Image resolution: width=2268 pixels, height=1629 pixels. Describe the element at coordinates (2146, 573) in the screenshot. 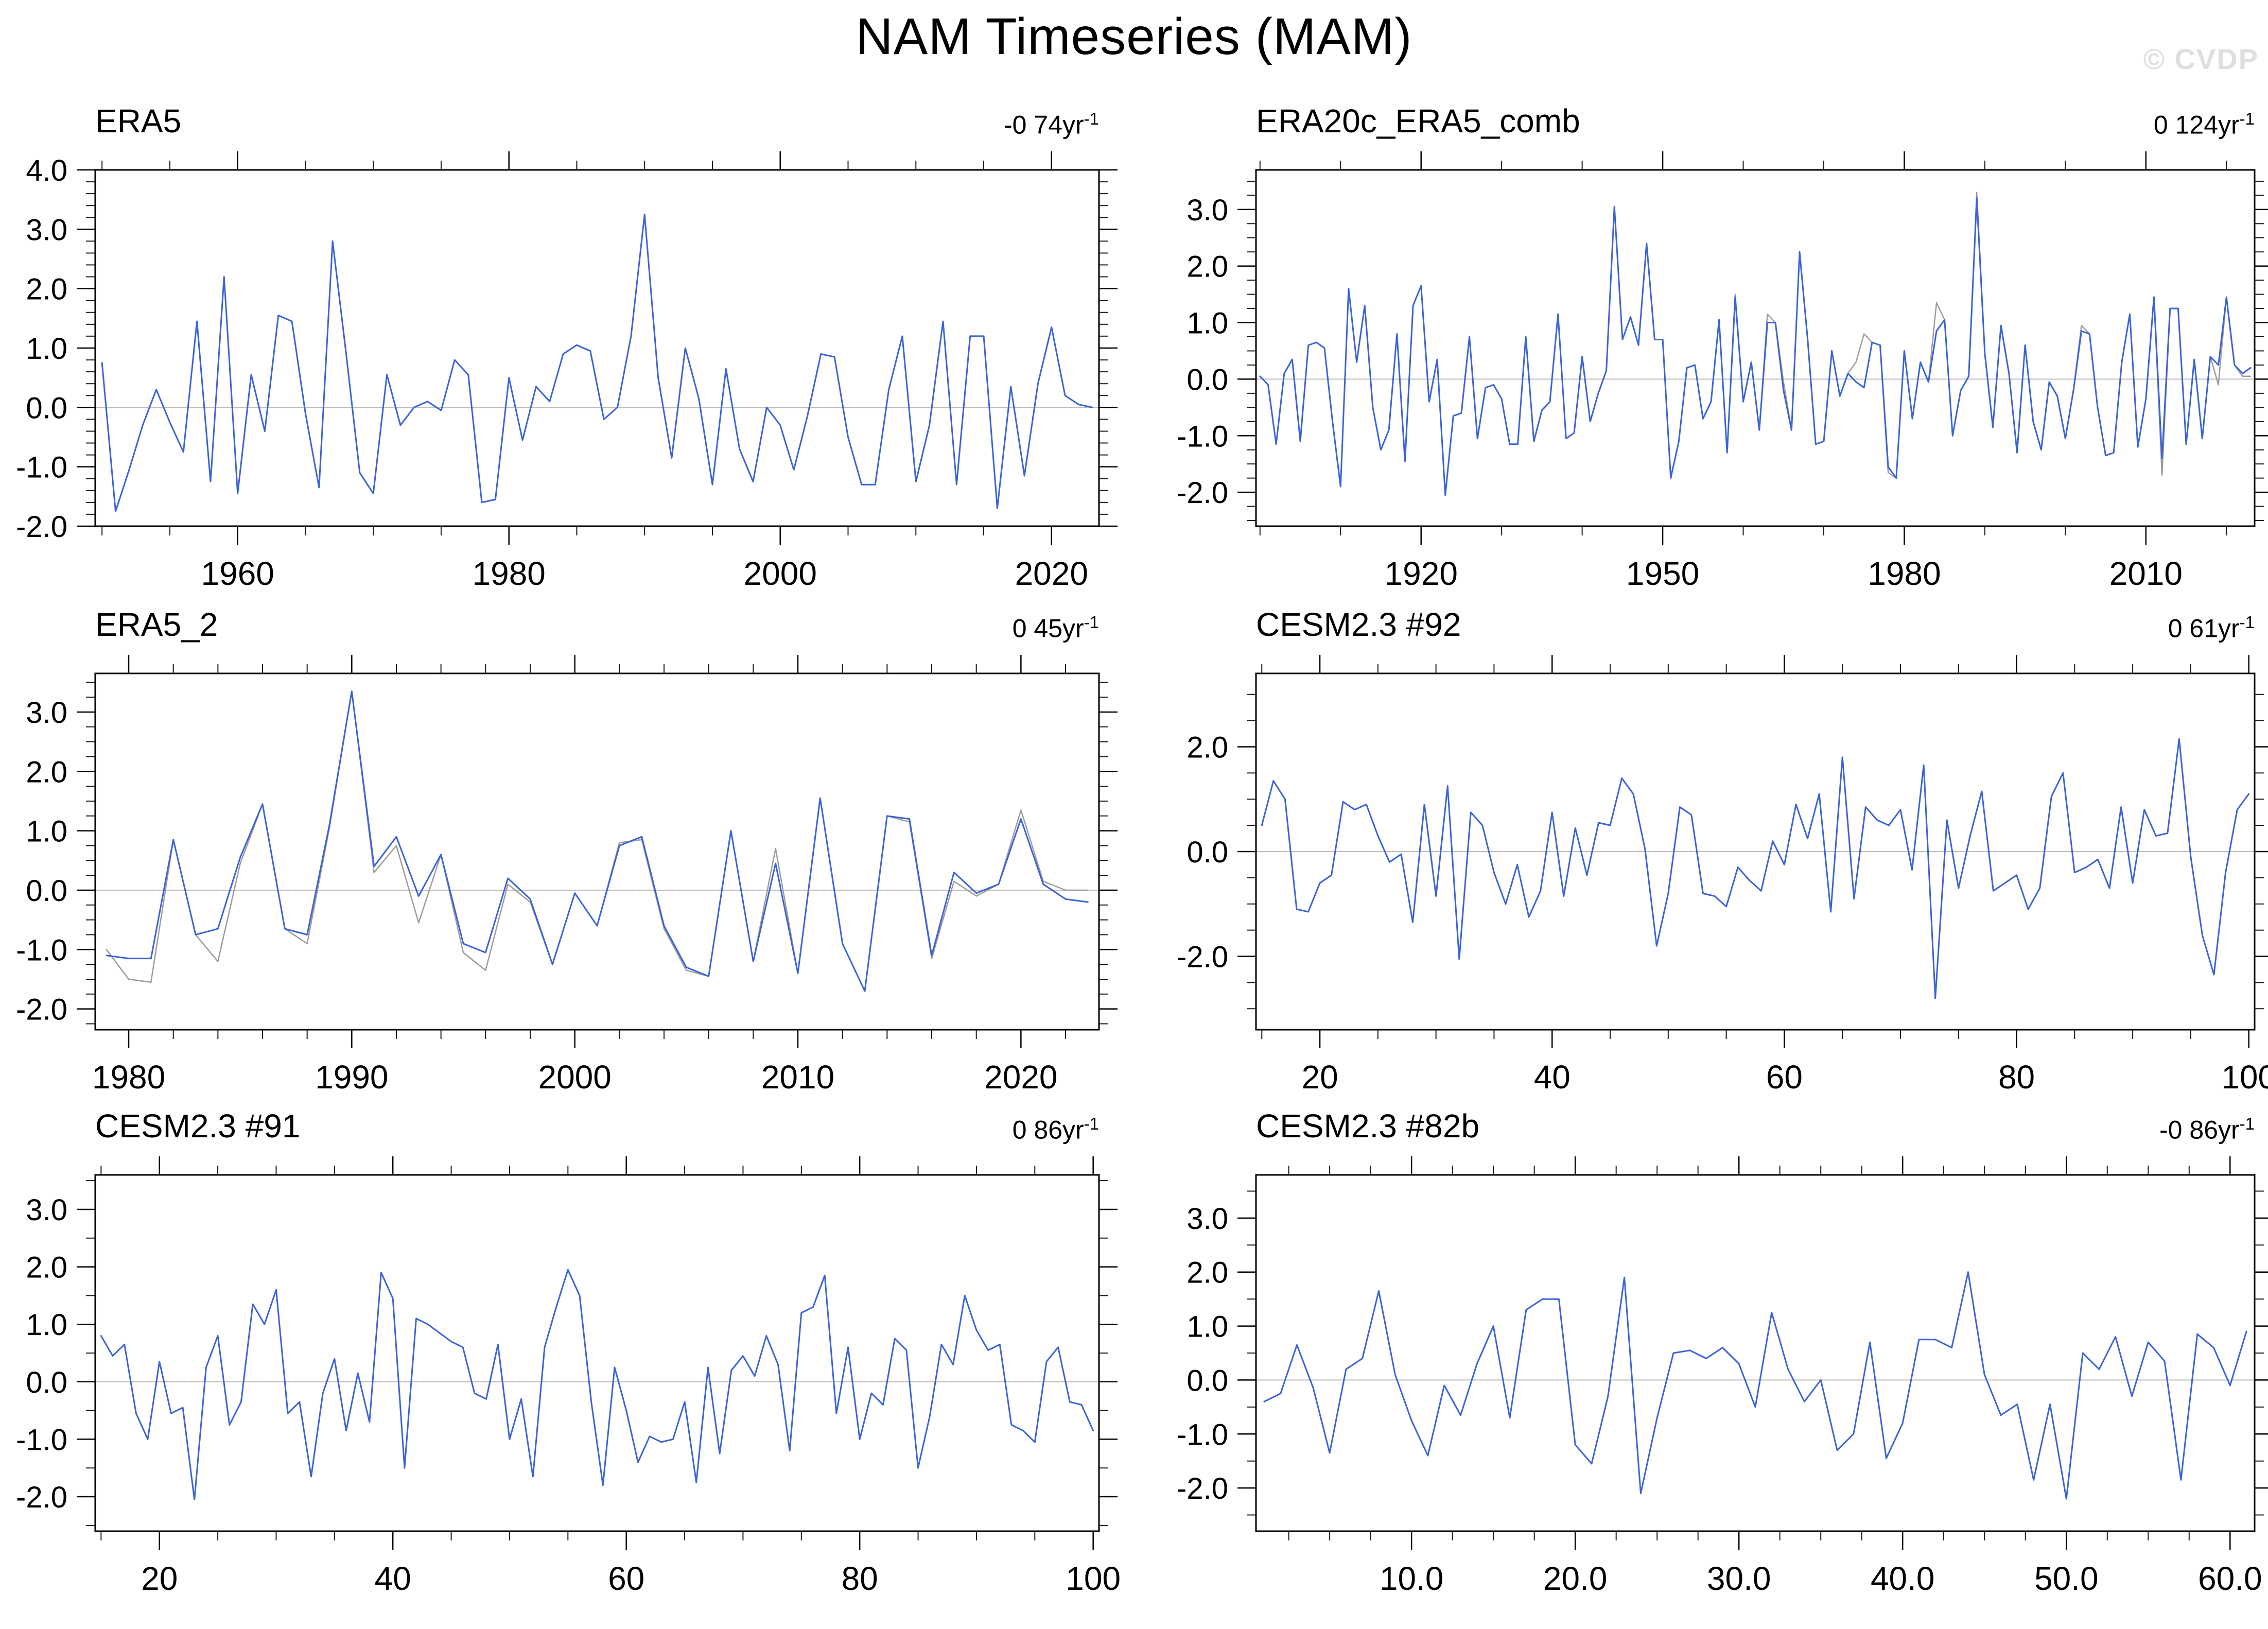

I see `x-tick-label: 2010` at that location.